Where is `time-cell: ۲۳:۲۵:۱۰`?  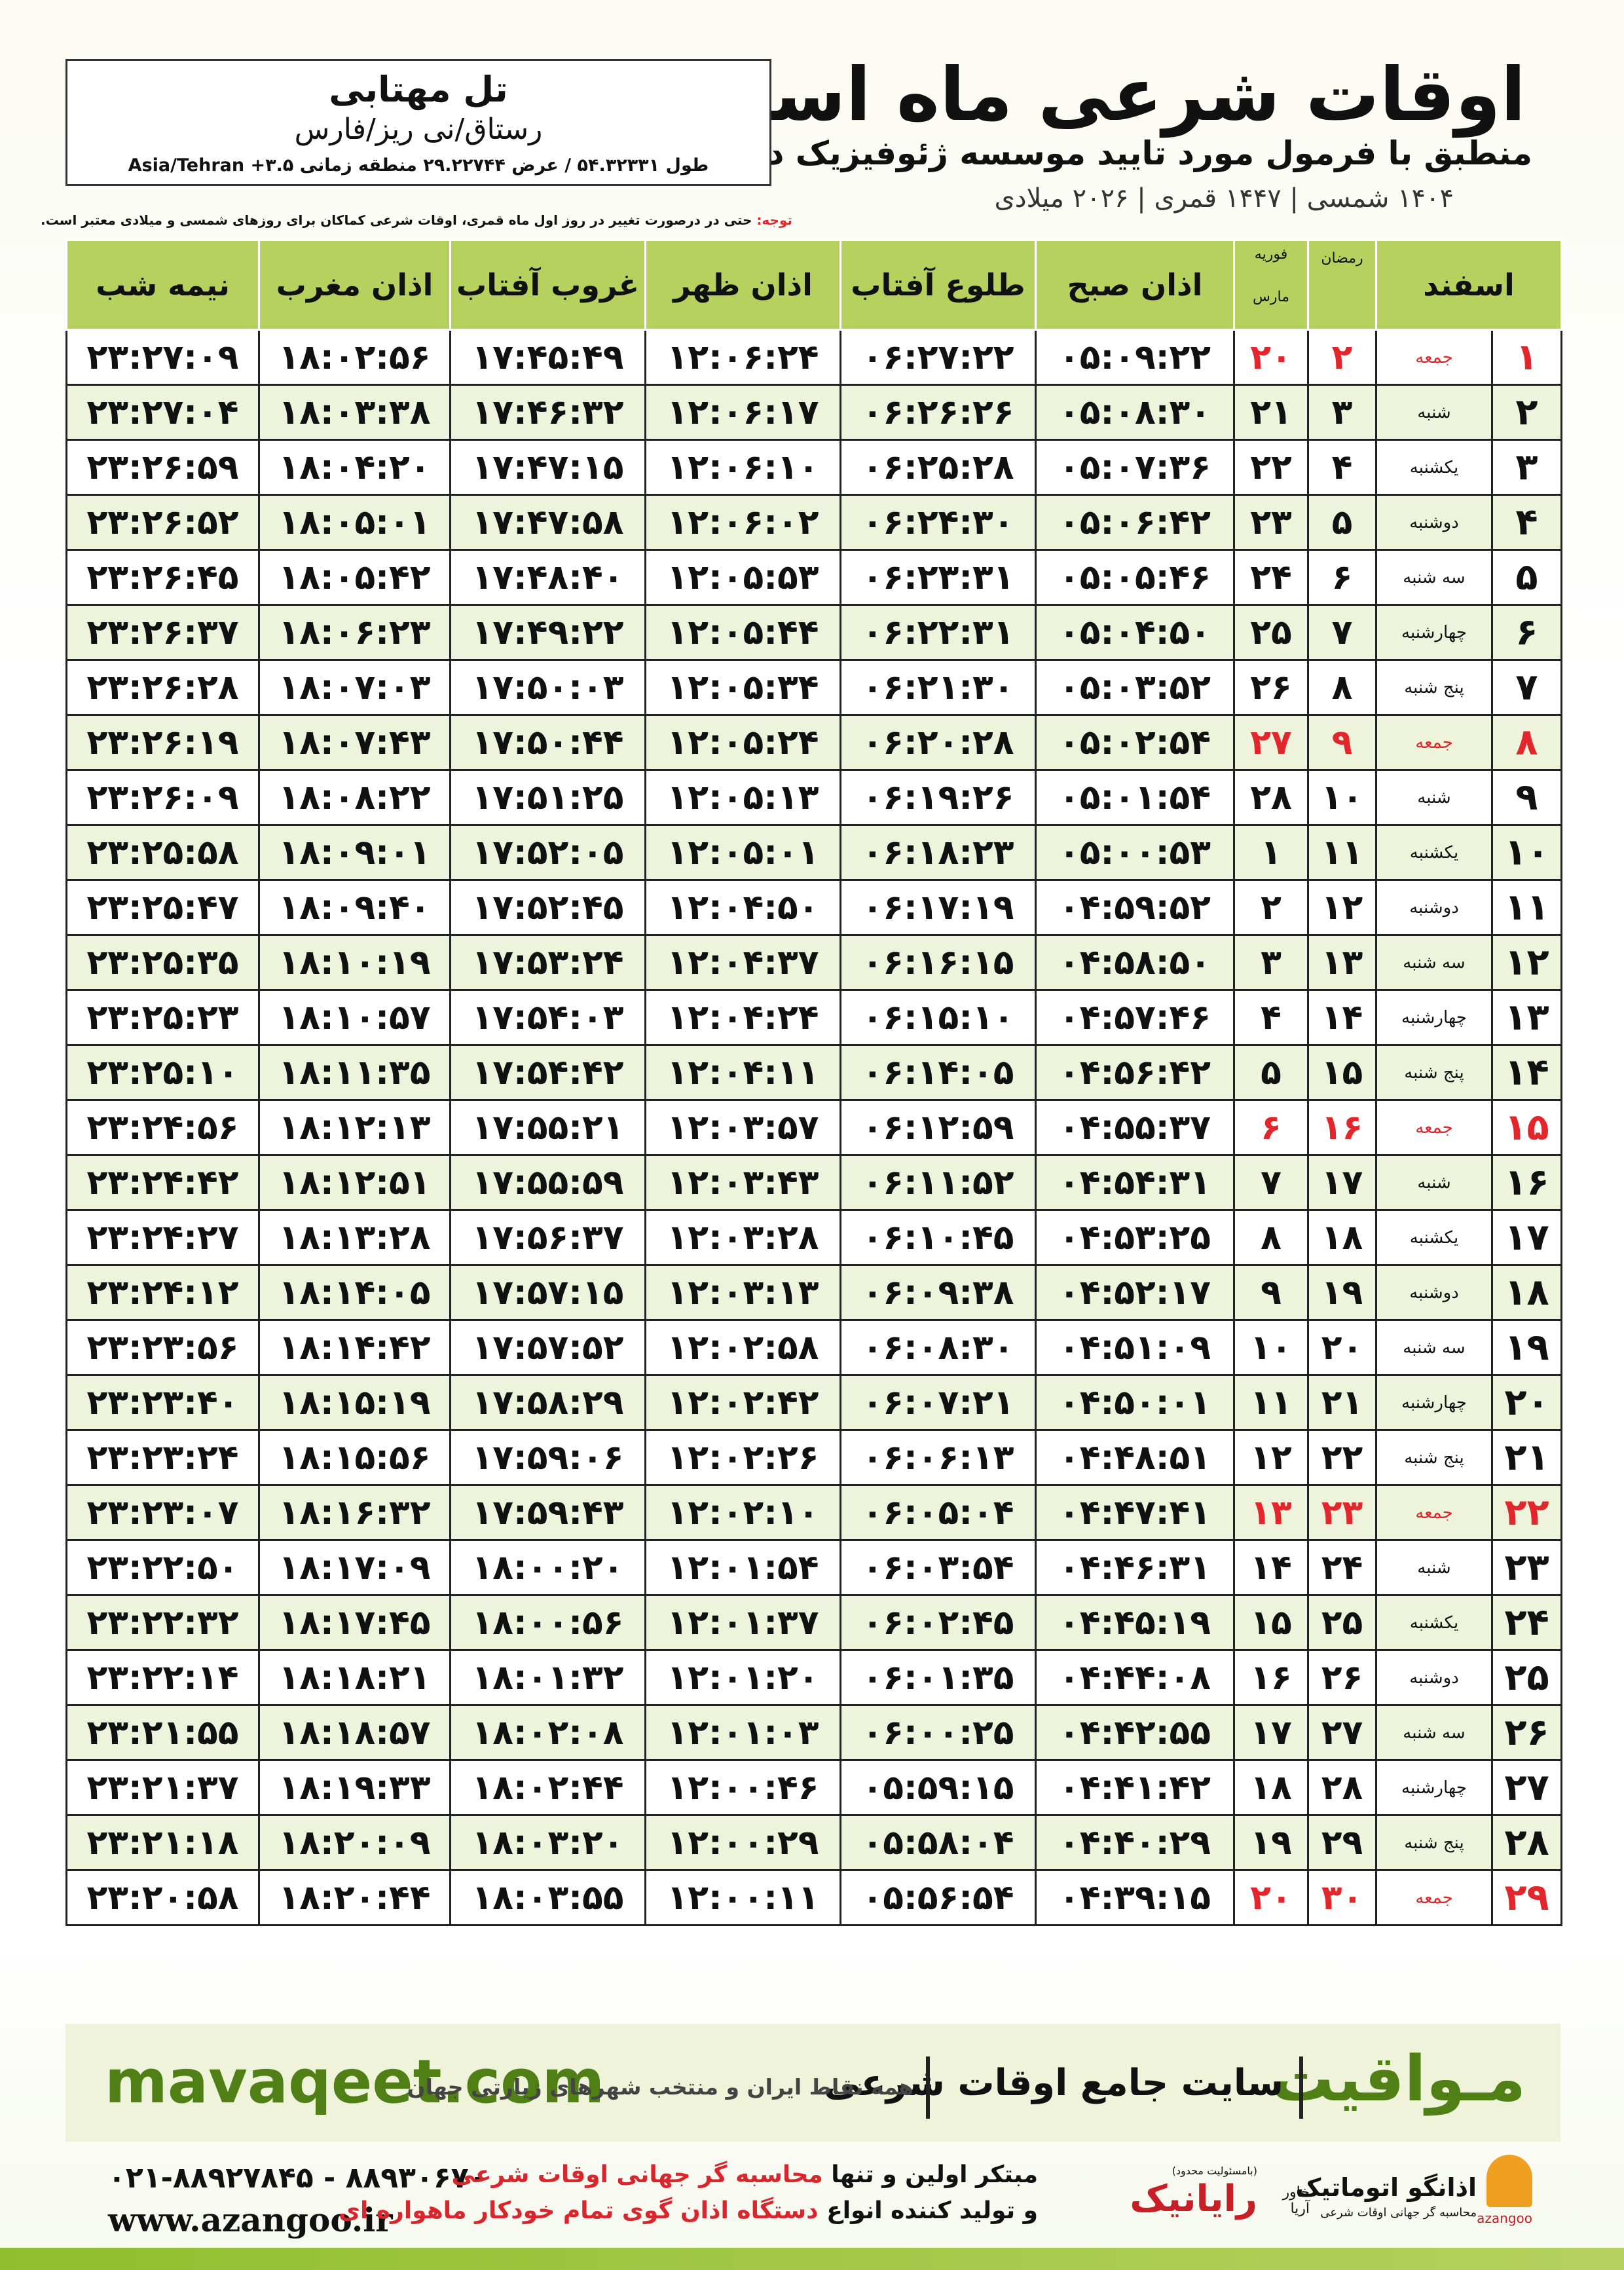
time-cell: ۲۳:۲۵:۱۰ is located at coordinates (162, 1072).